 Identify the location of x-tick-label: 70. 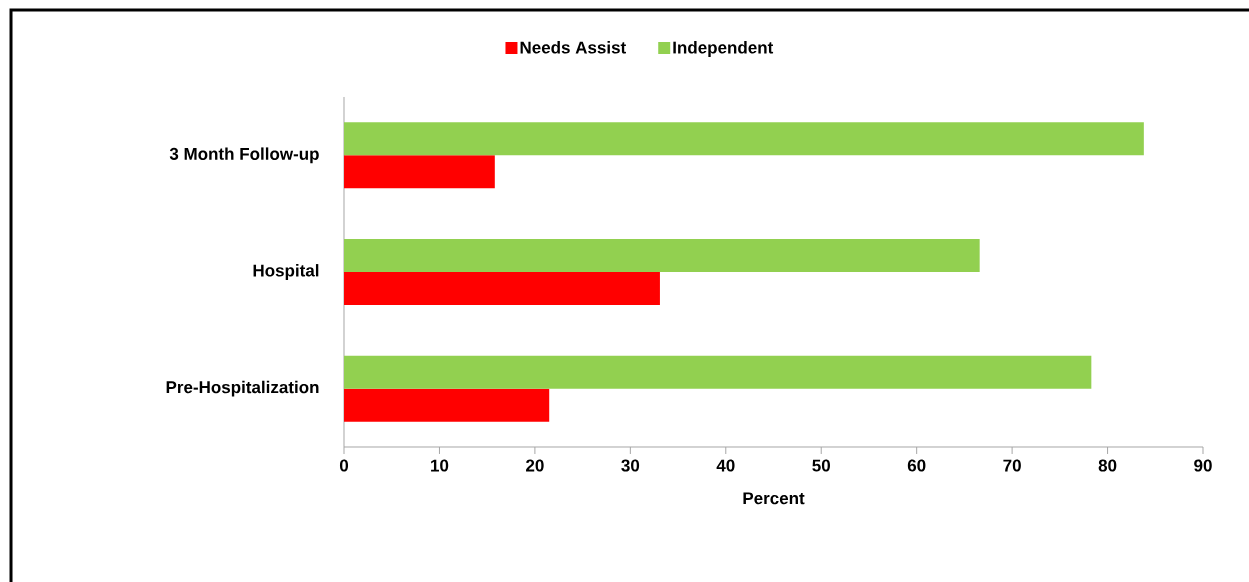
(1012, 465).